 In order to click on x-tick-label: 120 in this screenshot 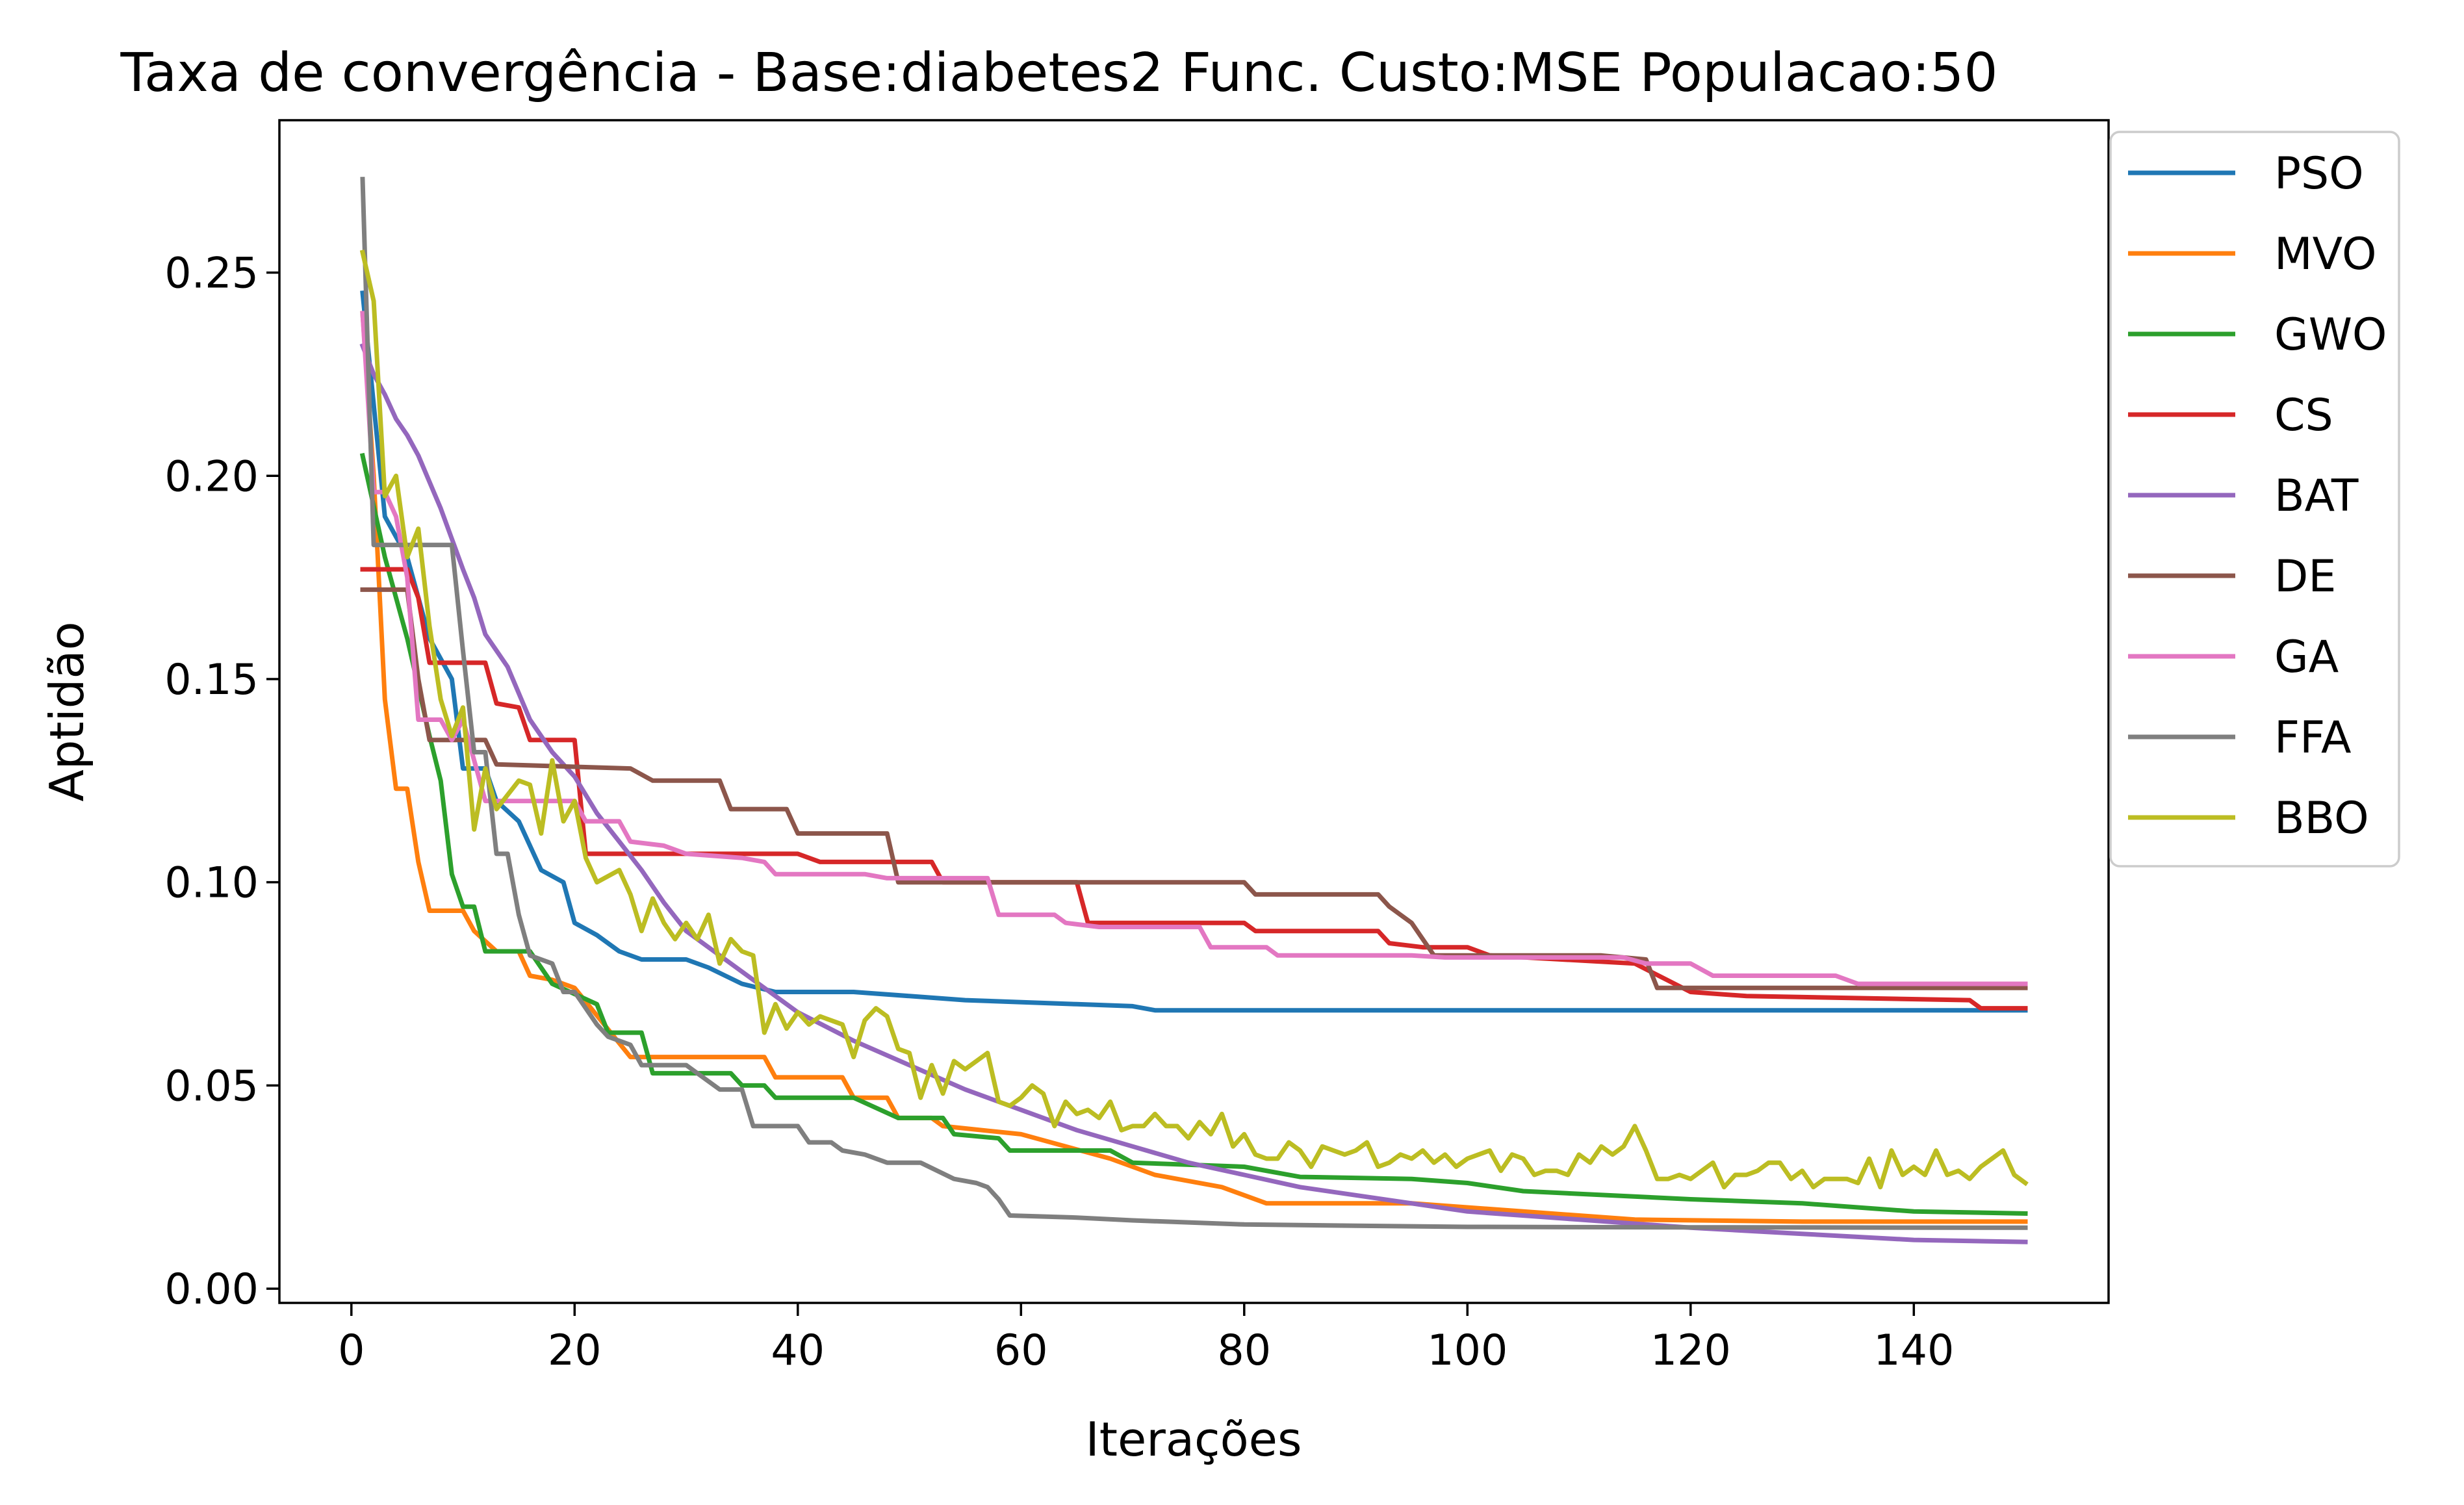, I will do `click(1690, 1350)`.